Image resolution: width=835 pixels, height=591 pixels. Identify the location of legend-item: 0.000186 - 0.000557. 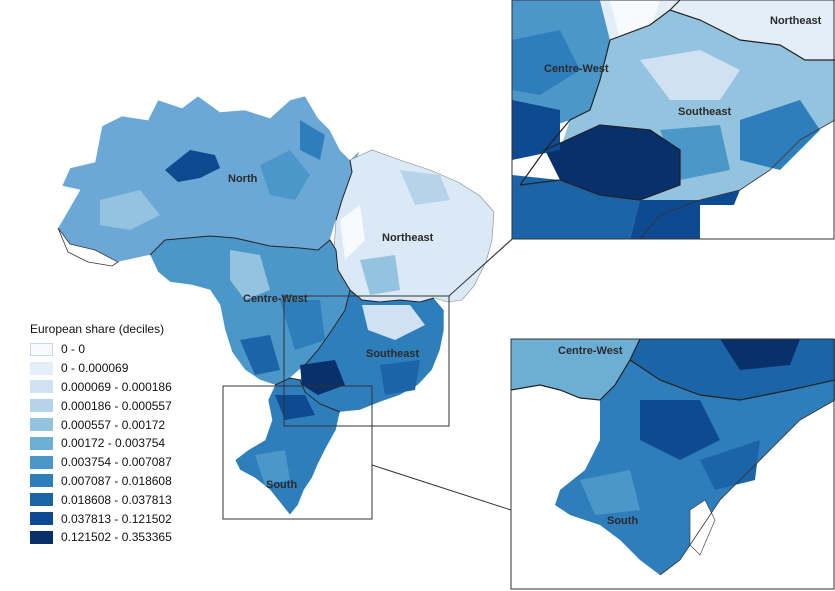
(130, 405).